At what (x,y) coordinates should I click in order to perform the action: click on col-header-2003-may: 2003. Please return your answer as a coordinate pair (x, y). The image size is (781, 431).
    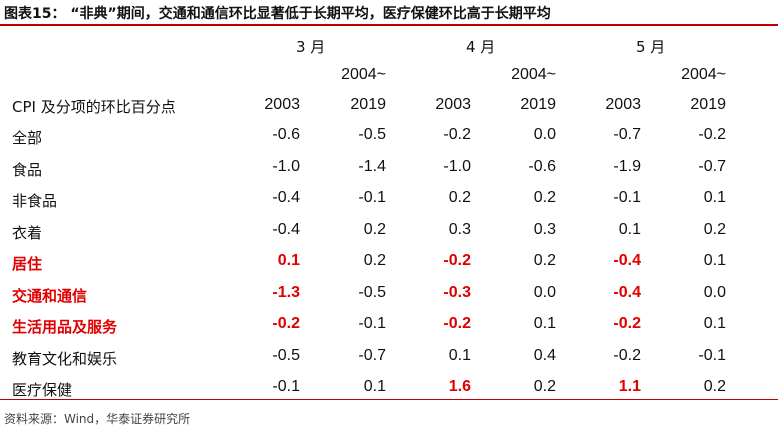
    Looking at the image, I should click on (623, 104).